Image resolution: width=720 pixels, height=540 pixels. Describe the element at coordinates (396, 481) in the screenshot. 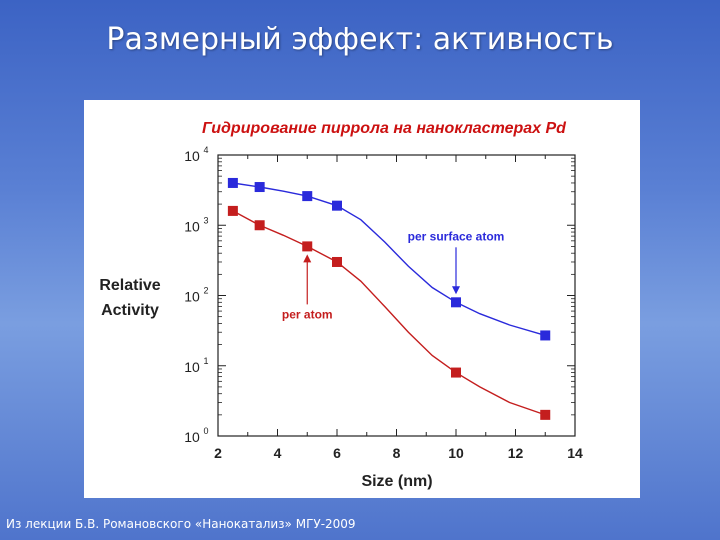

I see `x-axis-label: Size (nm)` at that location.